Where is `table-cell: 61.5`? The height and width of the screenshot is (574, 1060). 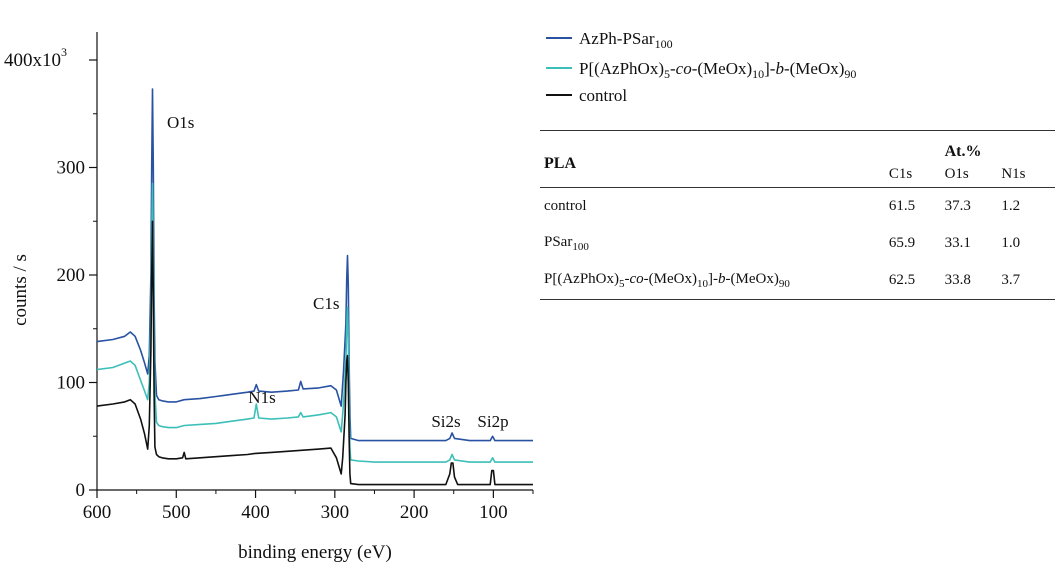 table-cell: 61.5 is located at coordinates (902, 206).